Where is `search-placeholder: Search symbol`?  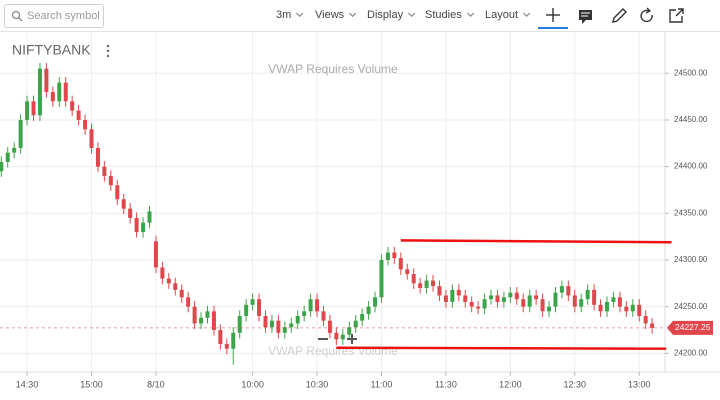
search-placeholder: Search symbol is located at coordinates (63, 16).